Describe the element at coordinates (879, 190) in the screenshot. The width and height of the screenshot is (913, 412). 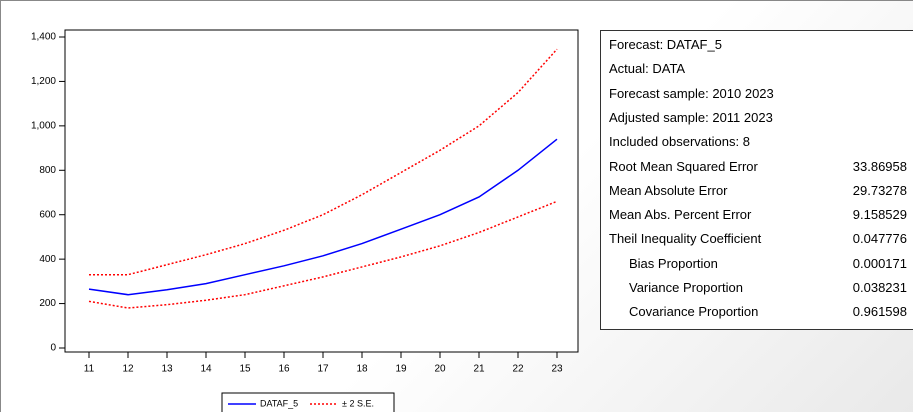
I see `stats-value: 29.73278` at that location.